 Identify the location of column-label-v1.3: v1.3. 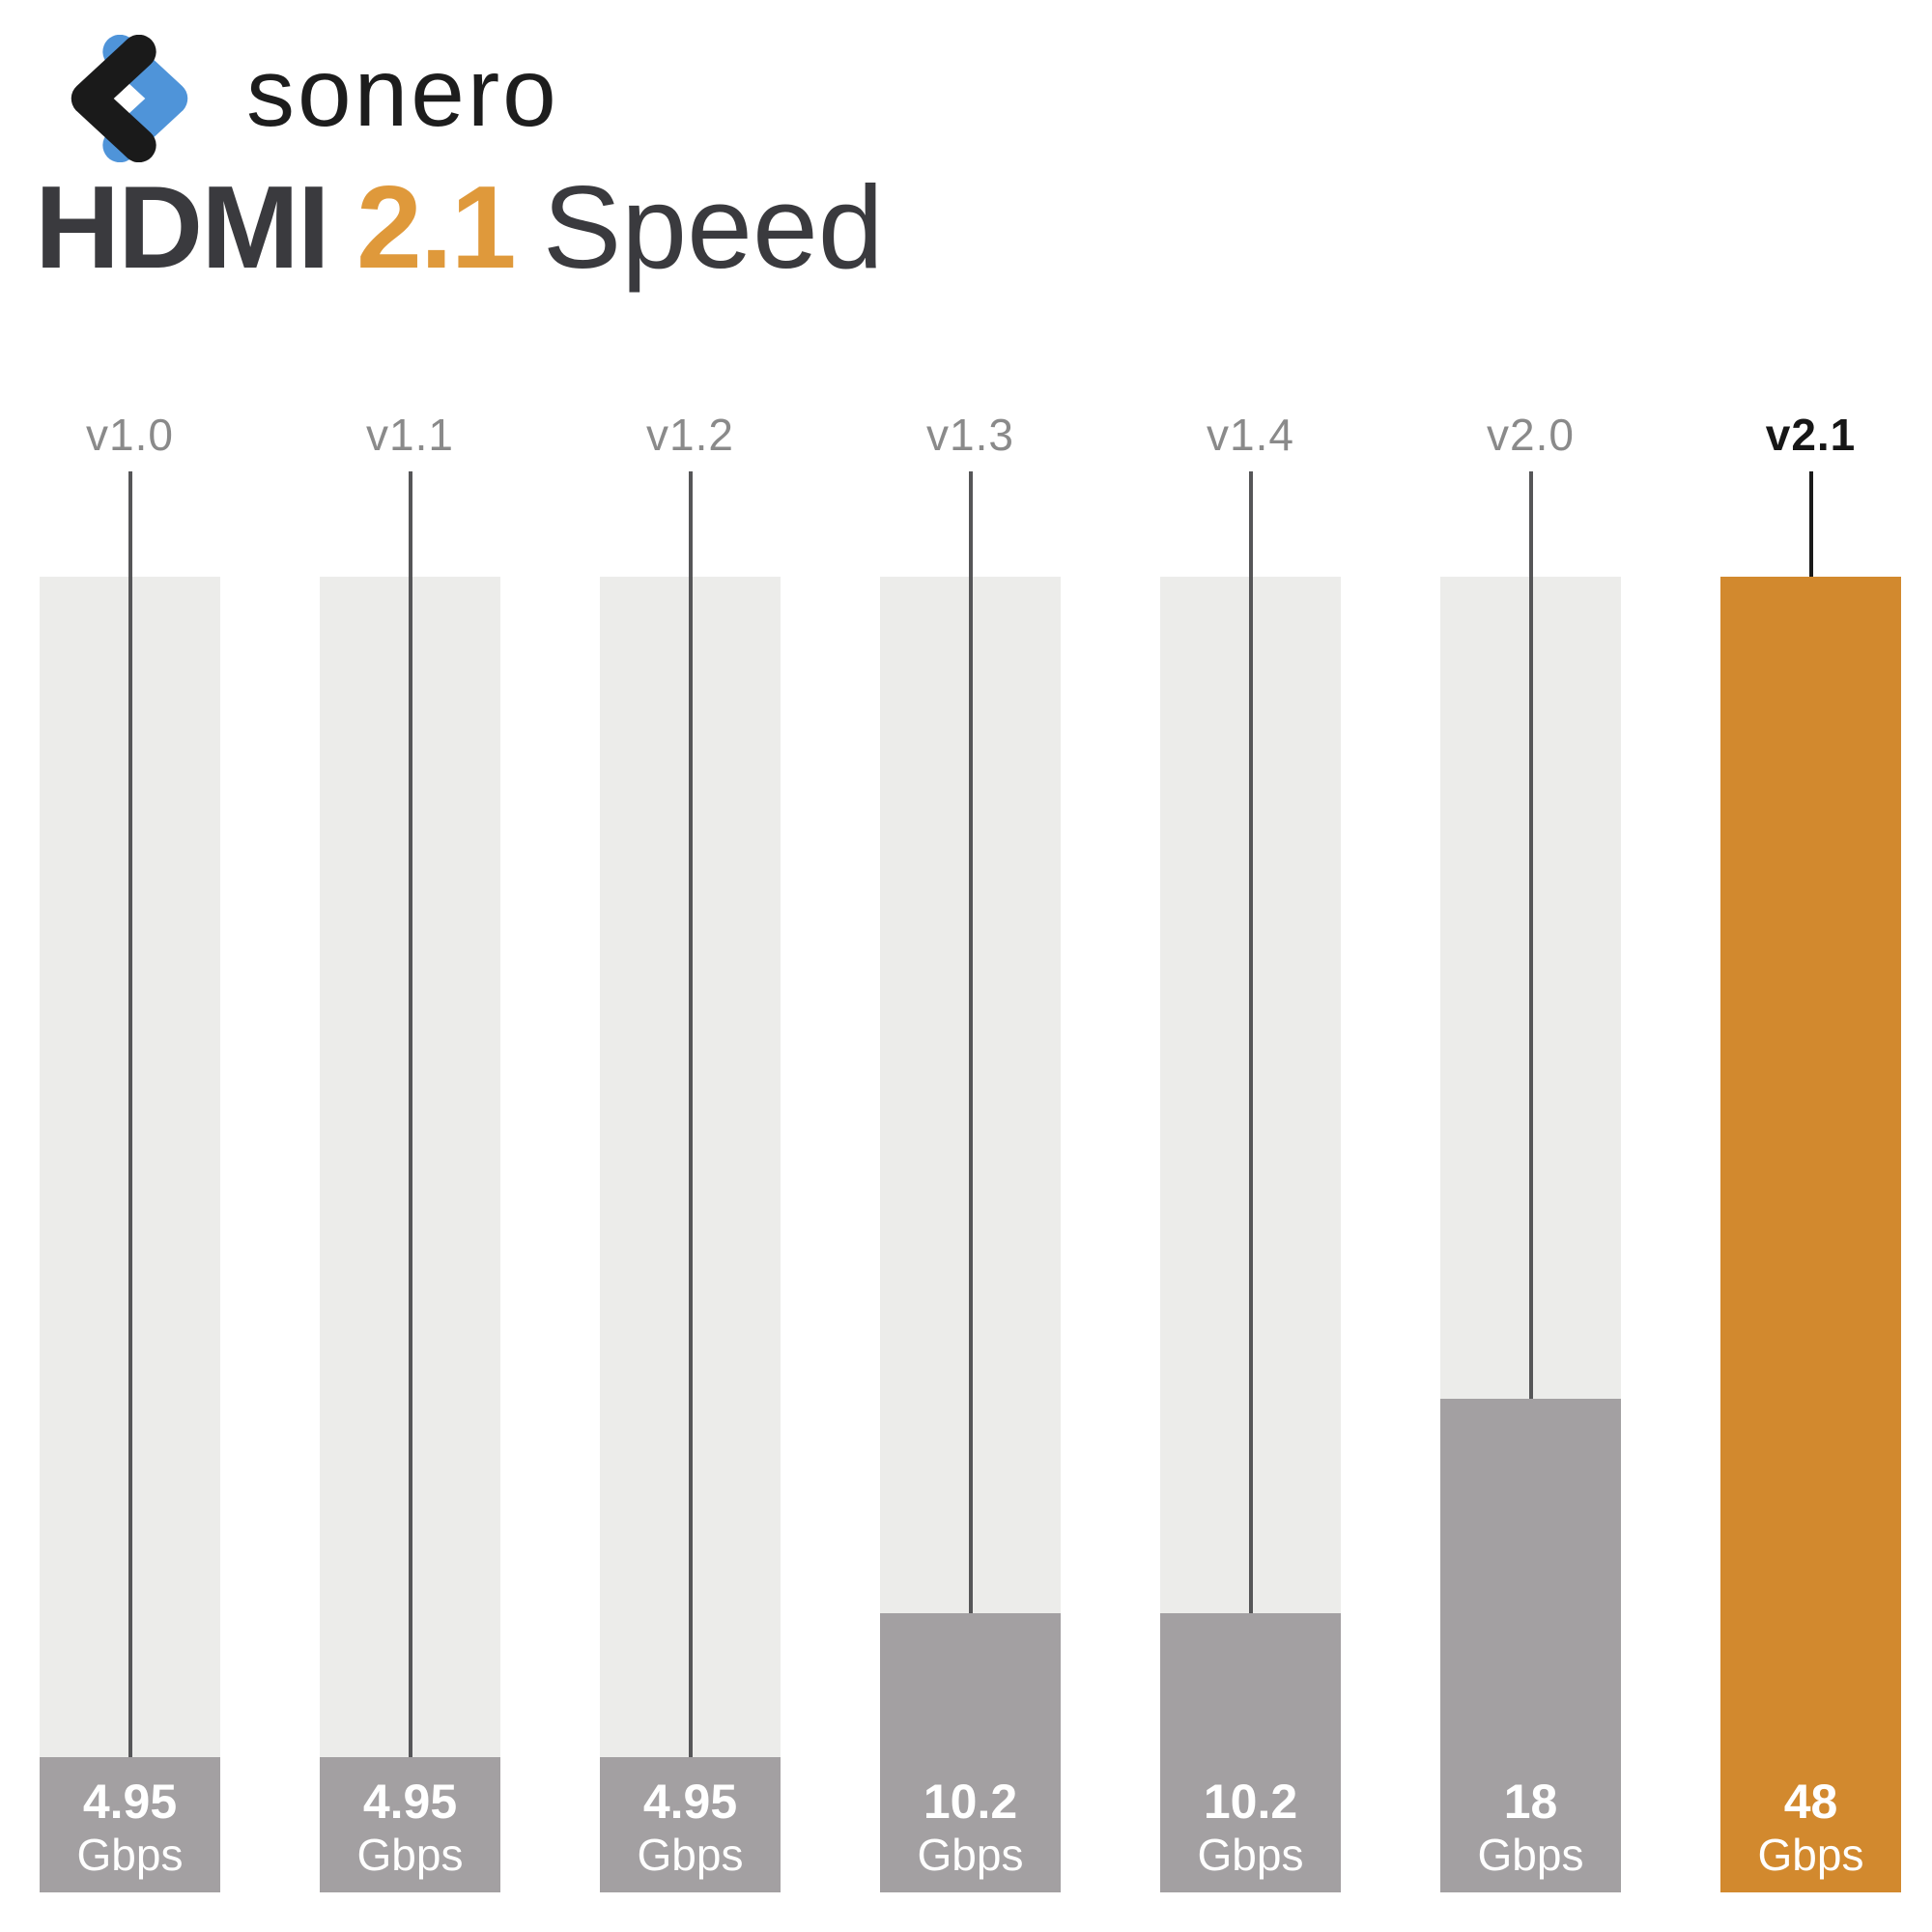
(970, 435).